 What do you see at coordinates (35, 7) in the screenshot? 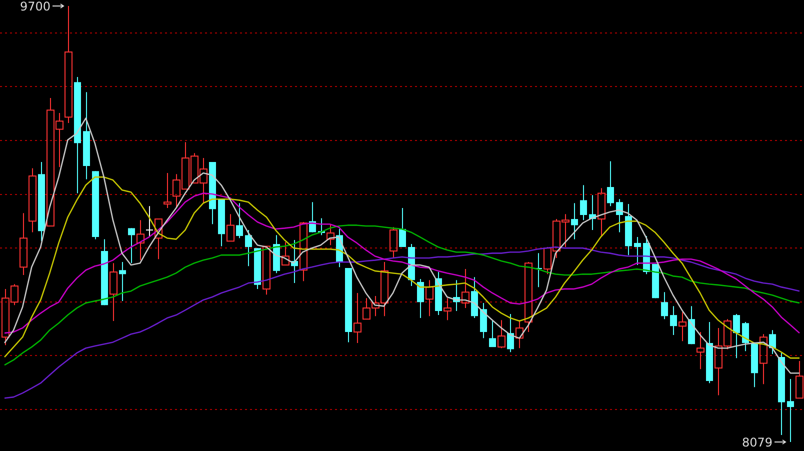
I see `annotation: 9700` at bounding box center [35, 7].